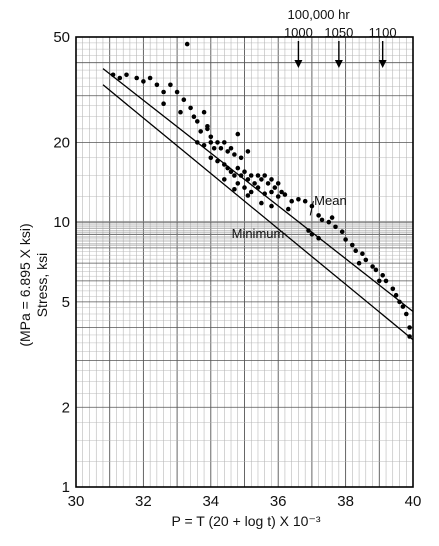 This screenshot has height=546, width=439. I want to click on leader-line-mean, so click(311, 208).